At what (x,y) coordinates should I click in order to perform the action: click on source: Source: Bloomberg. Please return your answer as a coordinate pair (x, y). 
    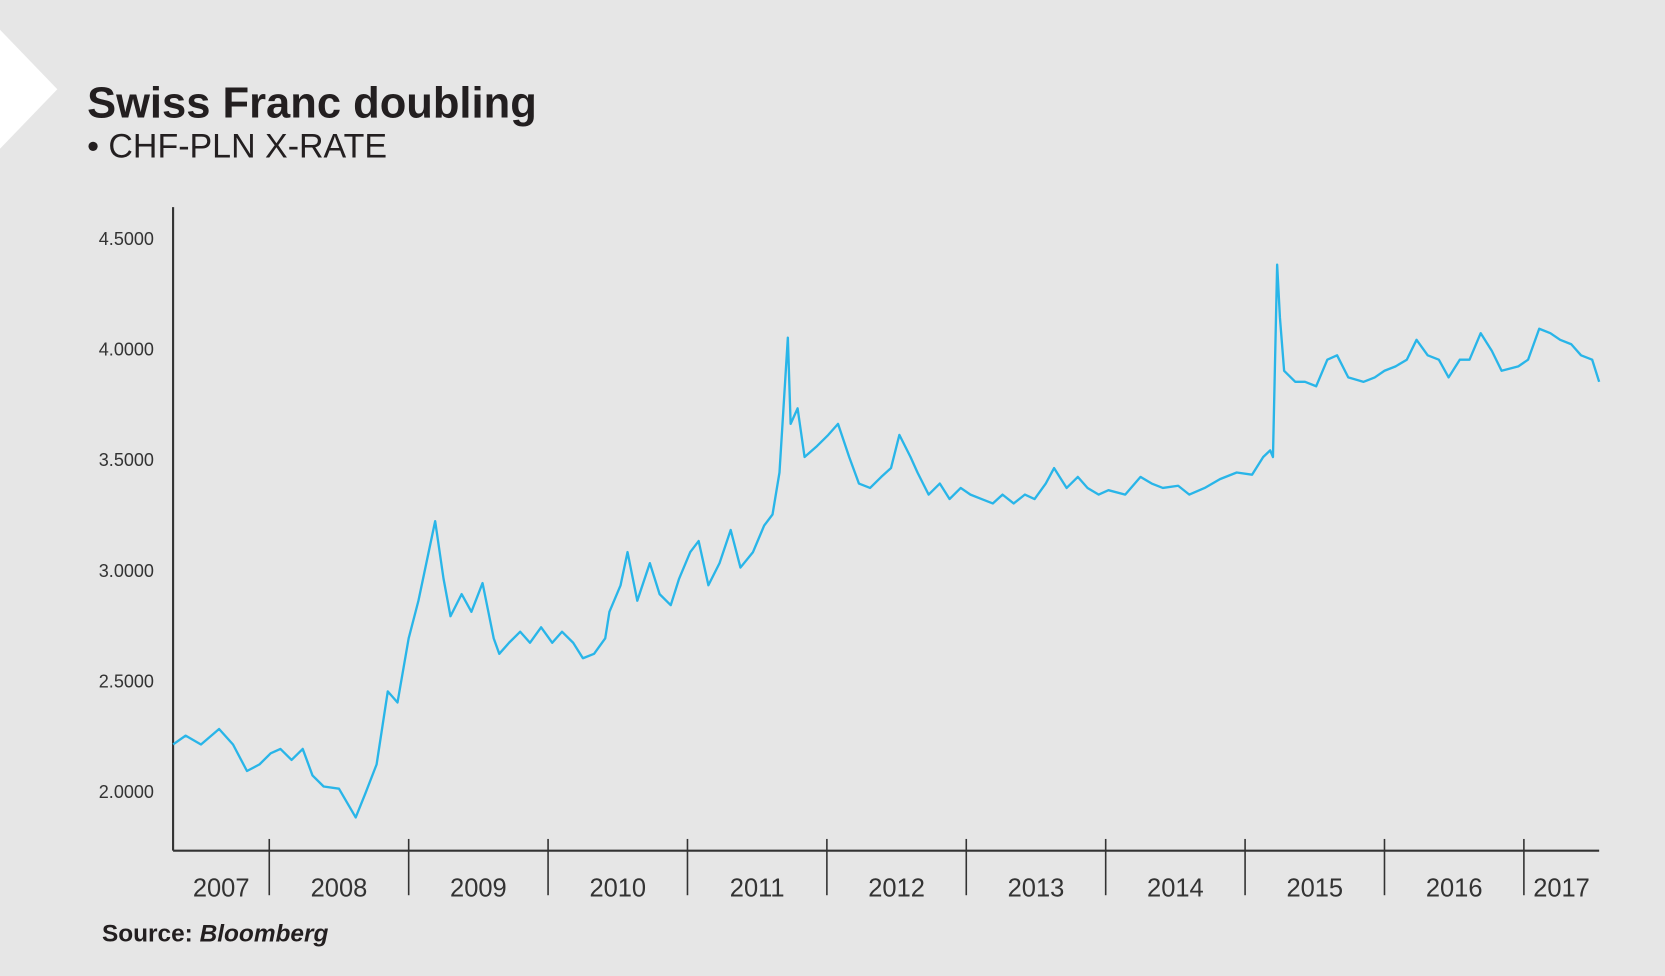
    Looking at the image, I should click on (215, 934).